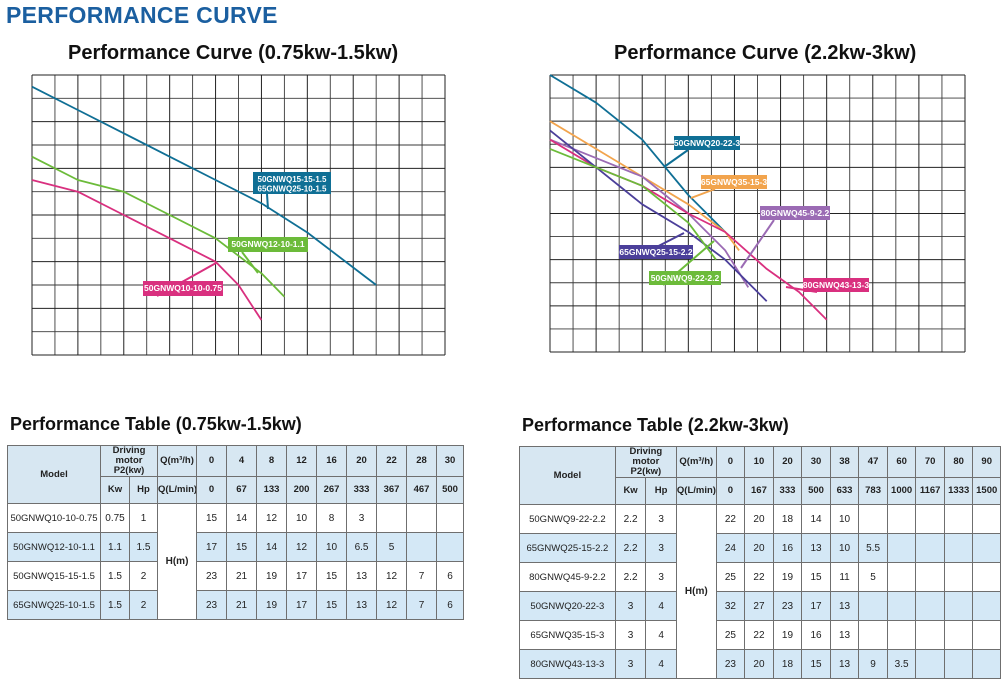 This screenshot has height=684, width=1007. What do you see at coordinates (142, 15) in the screenshot?
I see `page-title: PERFORMANCE CURVE` at bounding box center [142, 15].